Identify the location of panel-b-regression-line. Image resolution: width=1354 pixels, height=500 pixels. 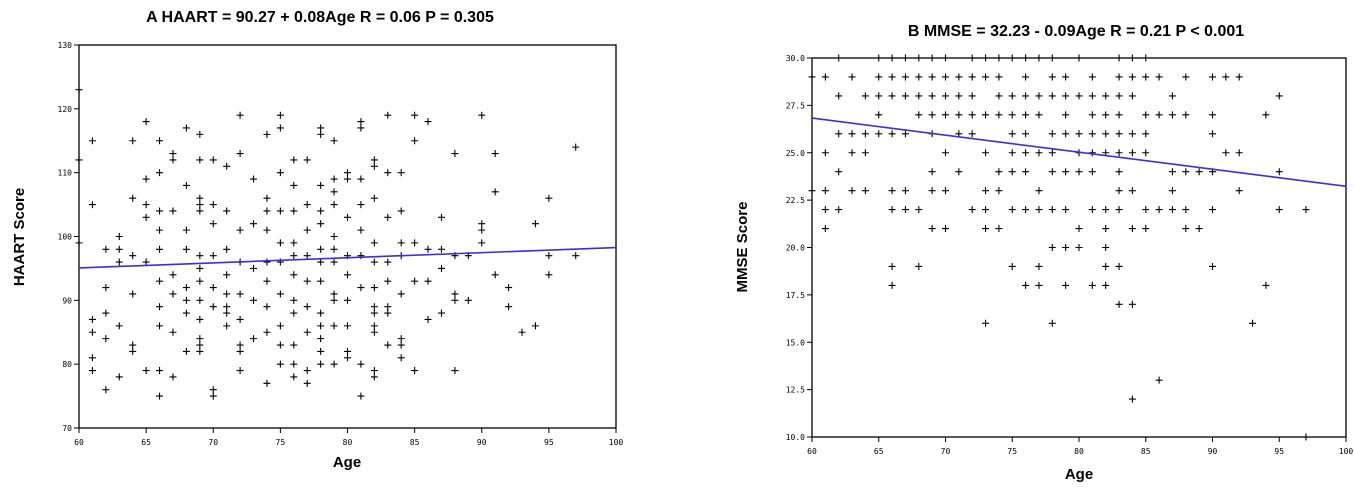
(1079, 152).